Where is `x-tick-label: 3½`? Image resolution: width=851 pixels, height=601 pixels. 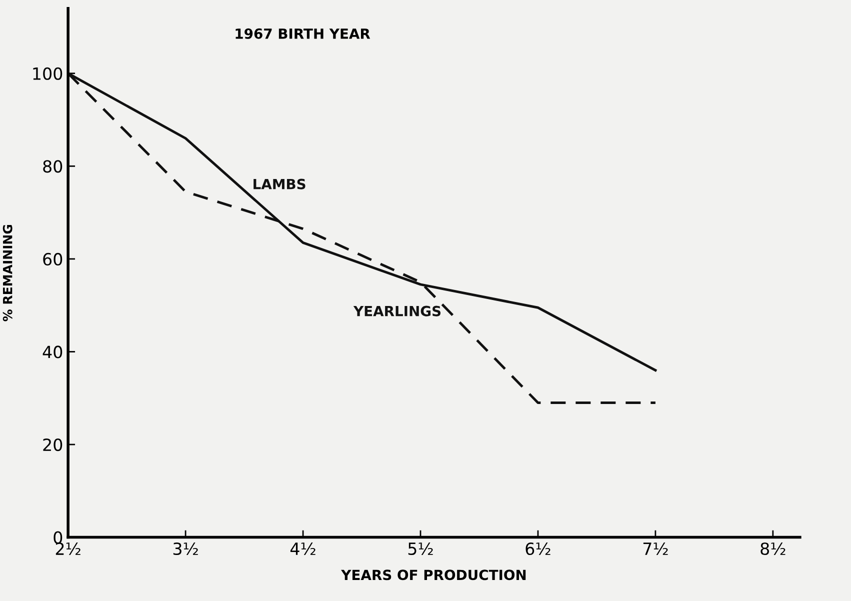
x-tick-label: 3½ is located at coordinates (185, 549).